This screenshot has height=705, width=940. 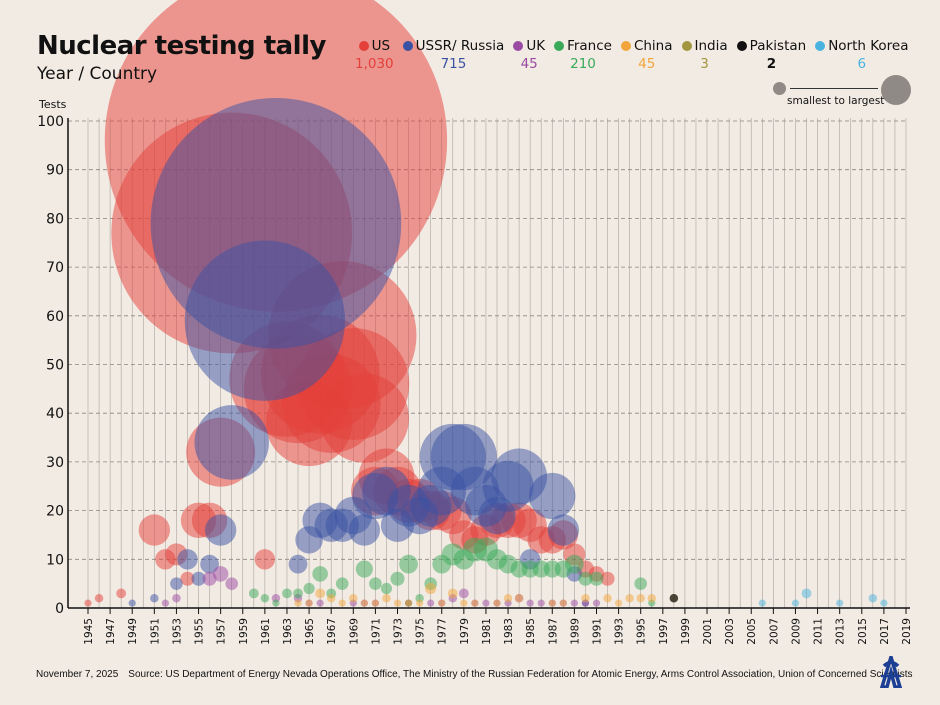 I want to click on legend-label: France, so click(x=589, y=46).